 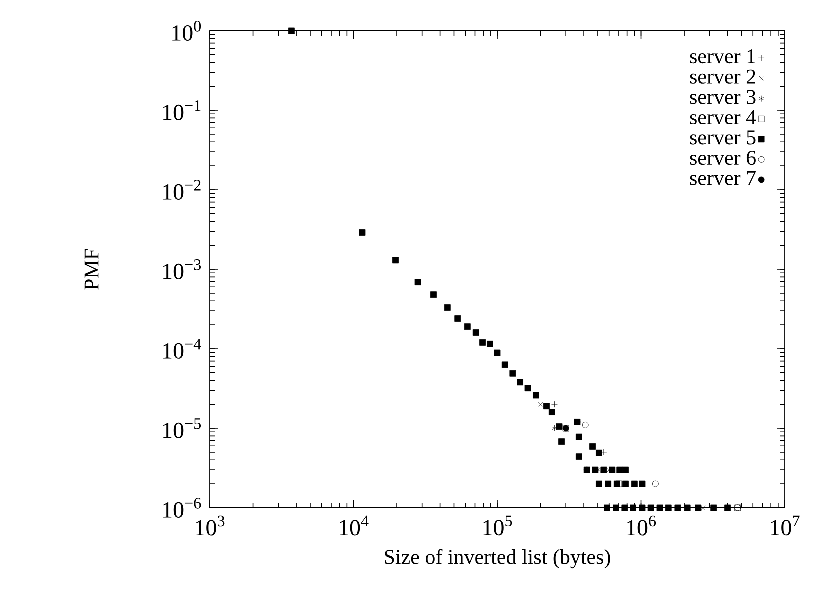 I want to click on x-tick-label: 10$^{4}$, so click(x=354, y=526).